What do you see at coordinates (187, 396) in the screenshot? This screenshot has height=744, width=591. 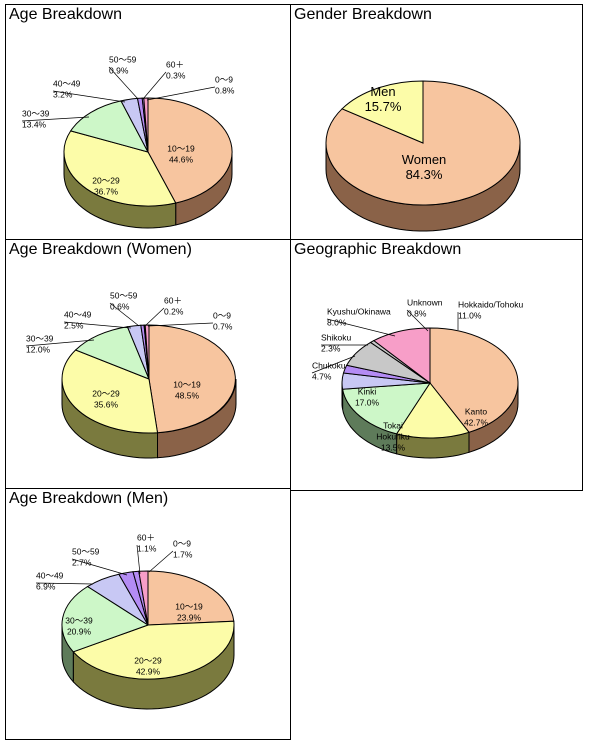 I see `slice-pct-label: 48.5%` at bounding box center [187, 396].